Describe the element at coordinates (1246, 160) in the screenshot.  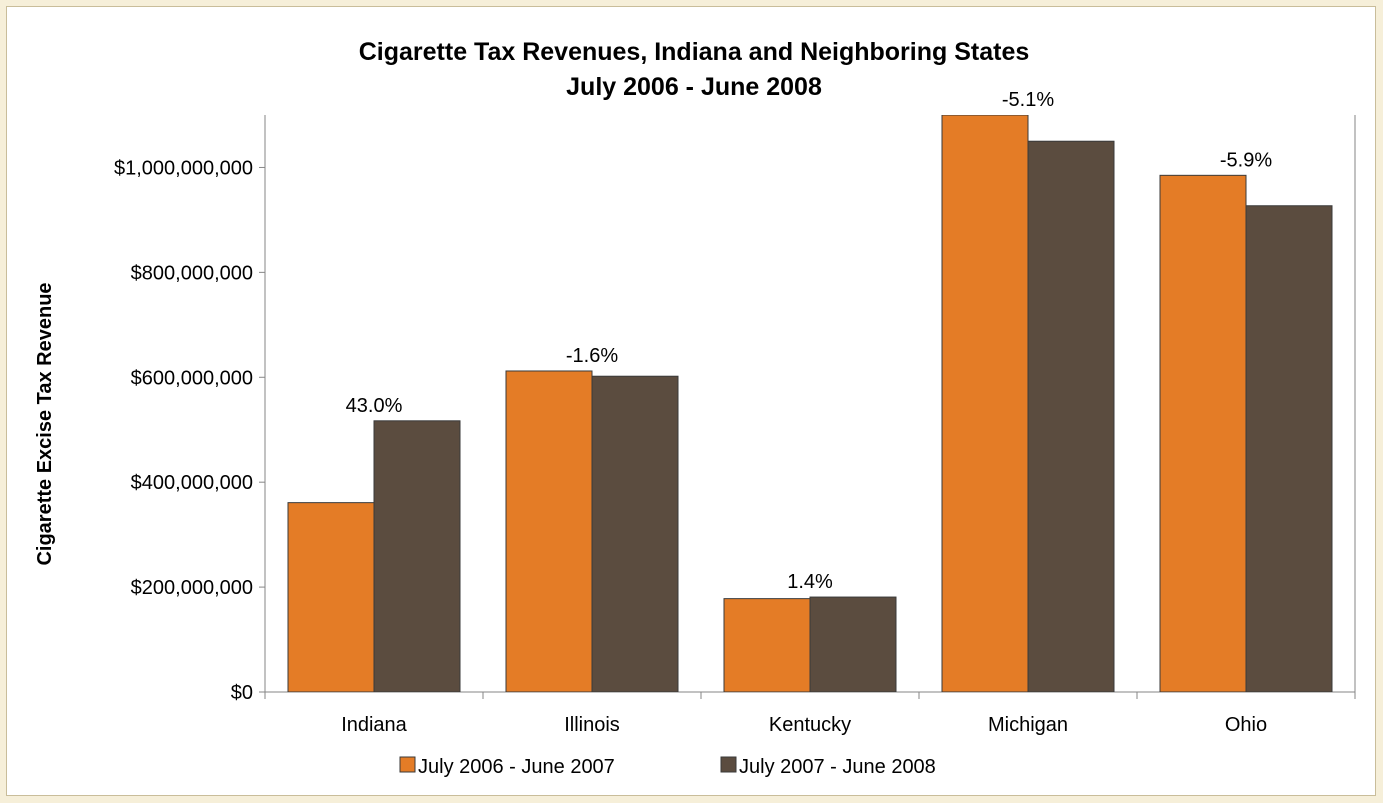
I see `percent-change-label: -5.9%` at that location.